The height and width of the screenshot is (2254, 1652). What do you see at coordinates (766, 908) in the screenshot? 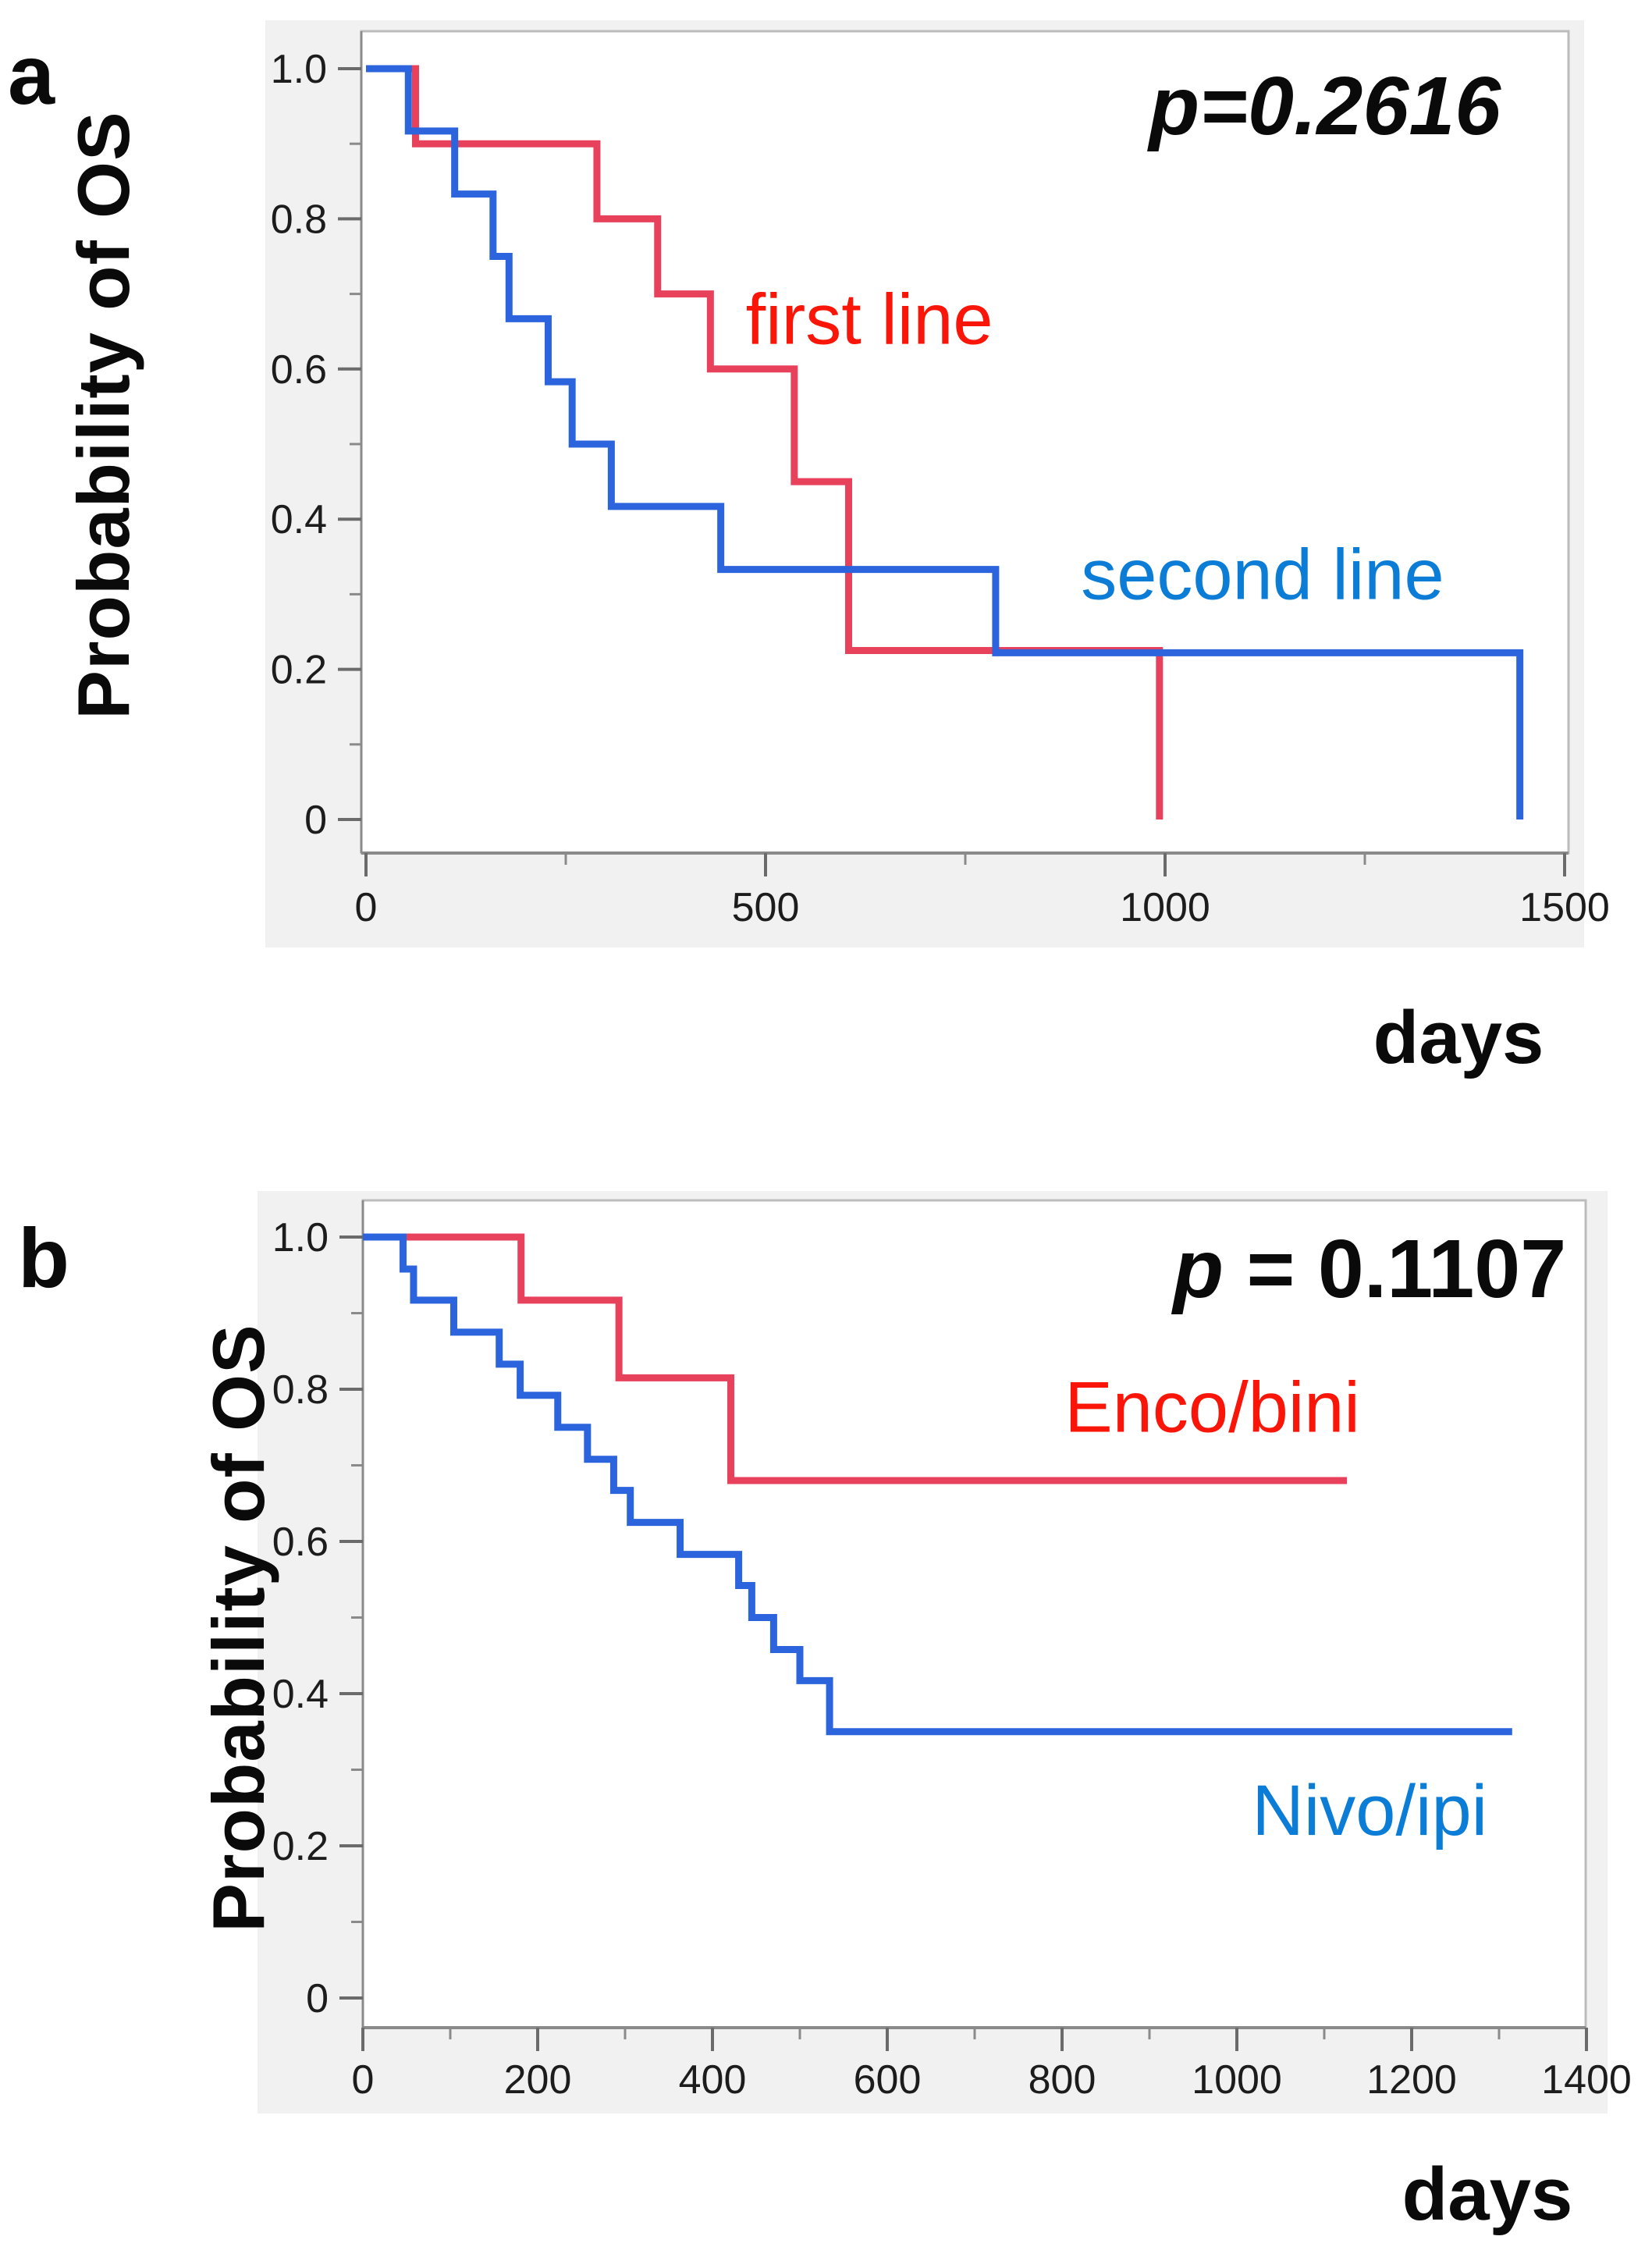
I see `x-tick-label: 500` at bounding box center [766, 908].